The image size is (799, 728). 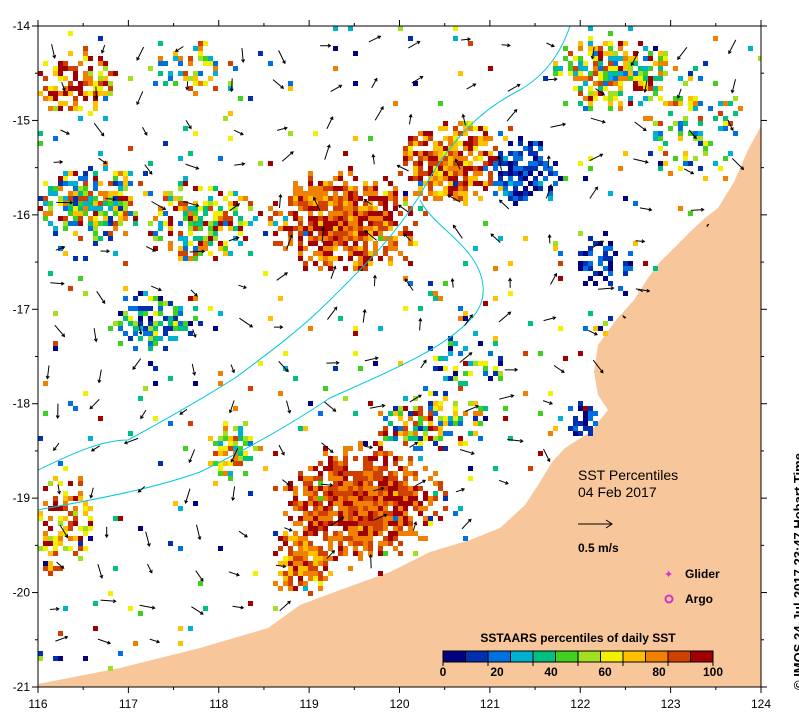 What do you see at coordinates (22, 309) in the screenshot?
I see `y-tick--17: -17` at bounding box center [22, 309].